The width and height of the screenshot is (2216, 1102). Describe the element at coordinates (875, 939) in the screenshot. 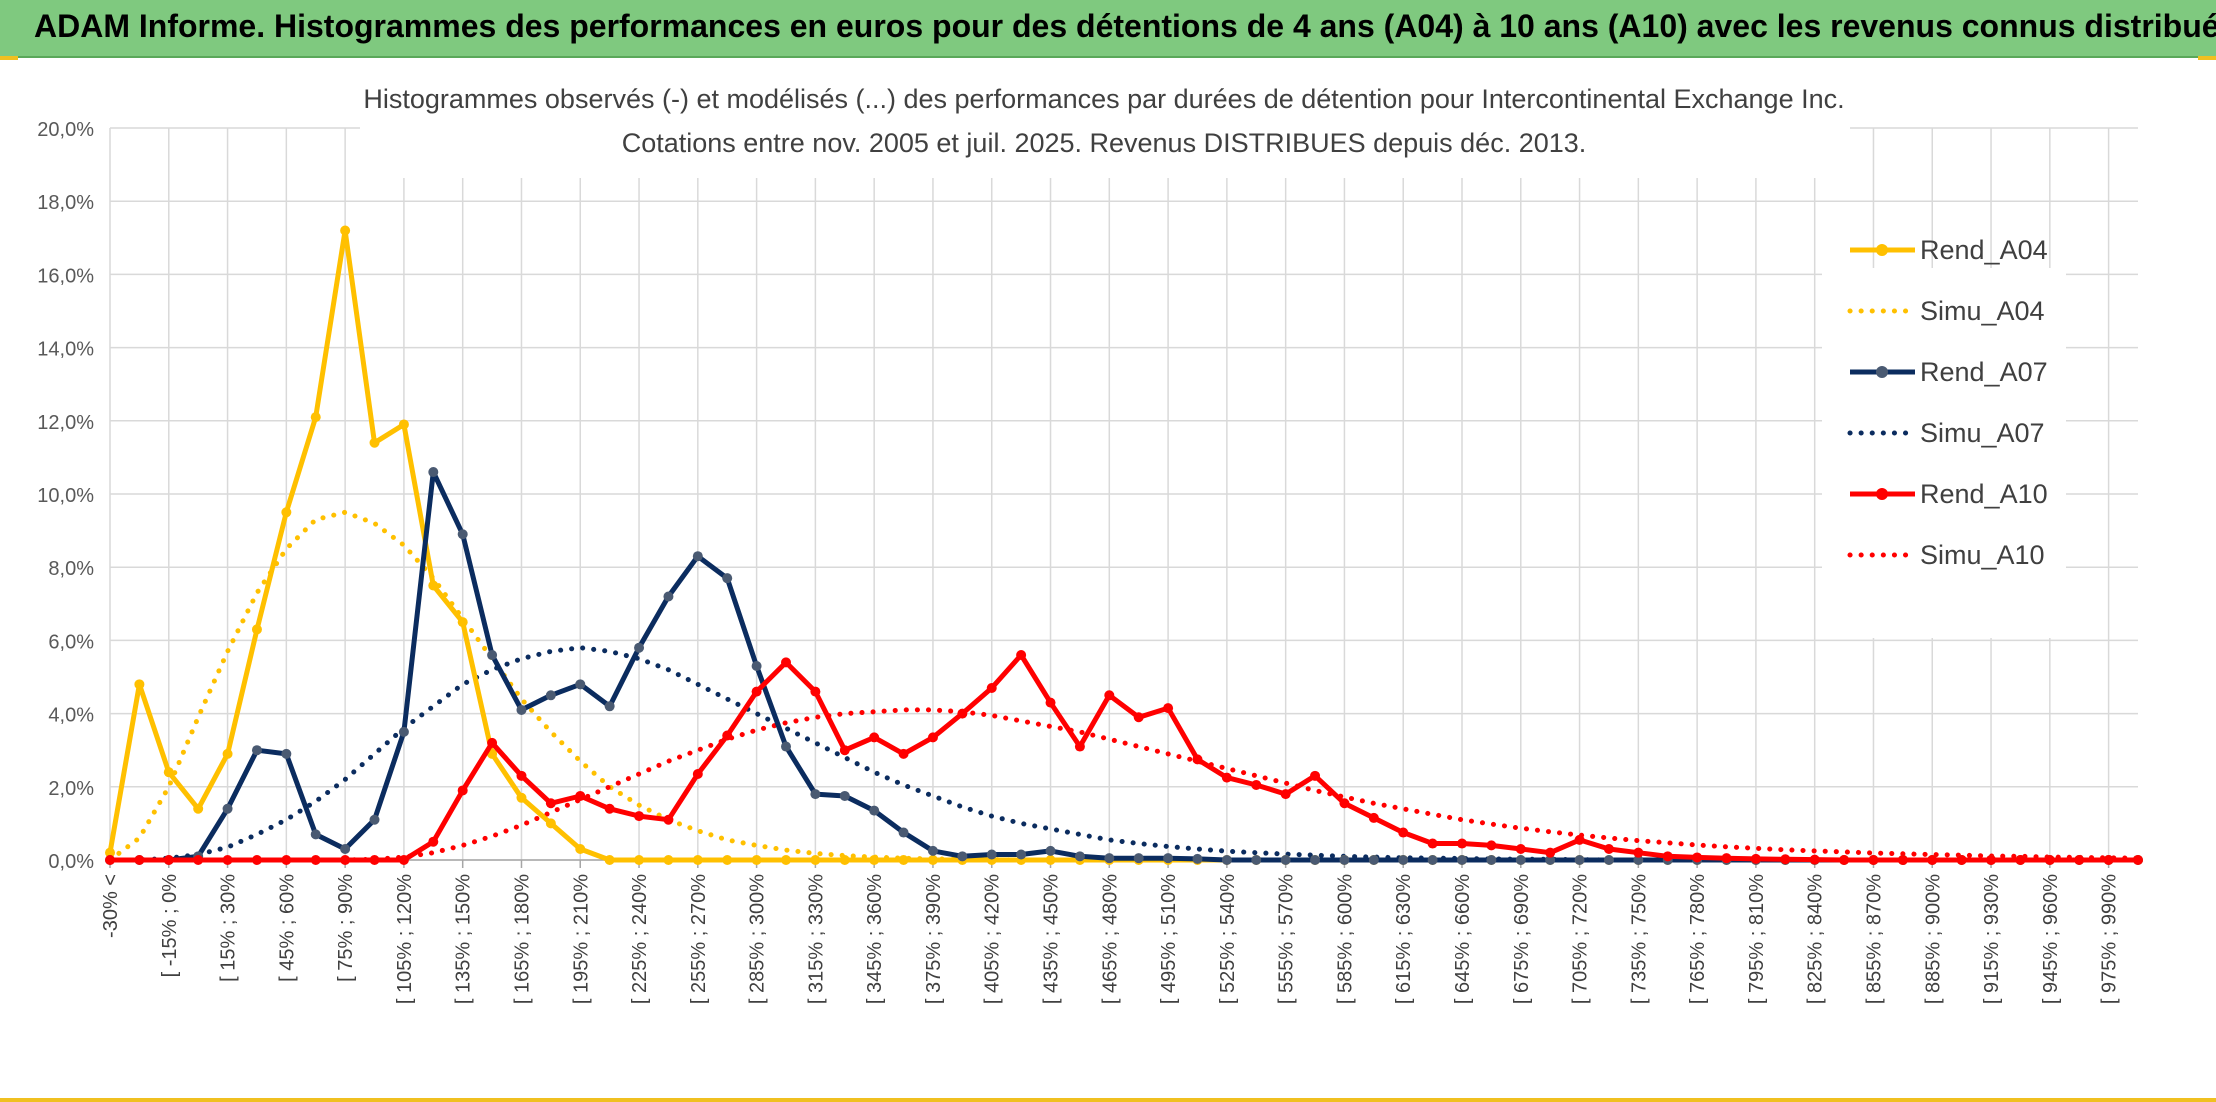

I see `x-tick-label: [ 345% ; 360%` at that location.